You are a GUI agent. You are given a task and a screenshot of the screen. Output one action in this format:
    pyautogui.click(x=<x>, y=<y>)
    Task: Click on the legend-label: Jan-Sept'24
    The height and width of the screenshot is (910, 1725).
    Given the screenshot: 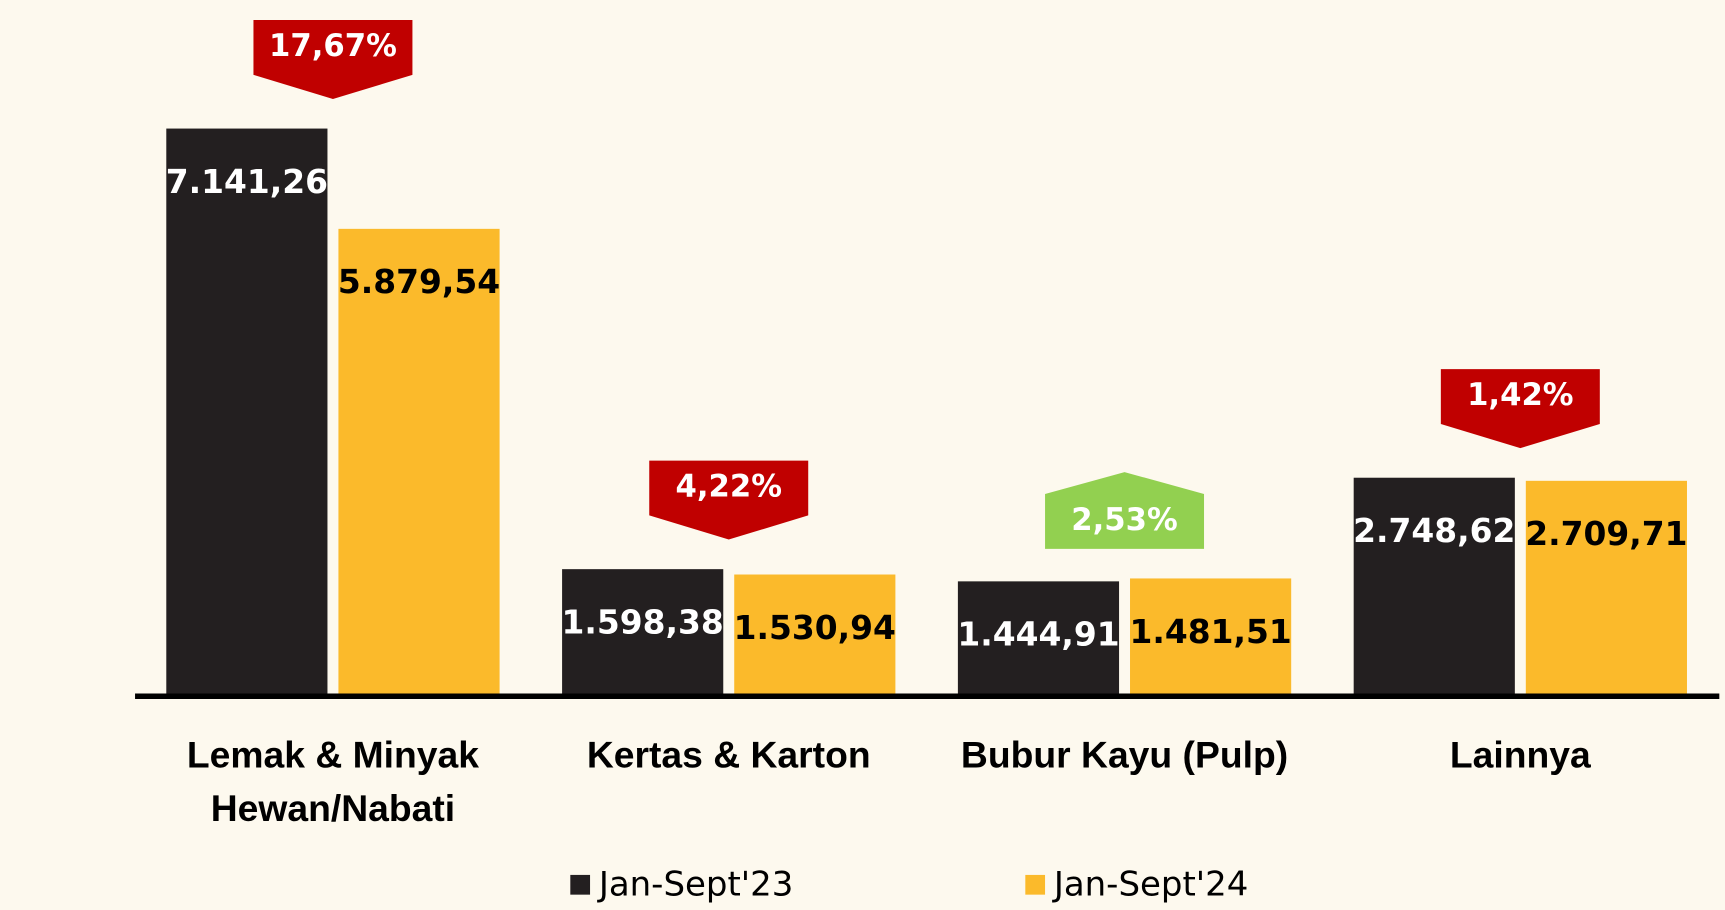 What is the action you would take?
    pyautogui.click(x=1150, y=884)
    